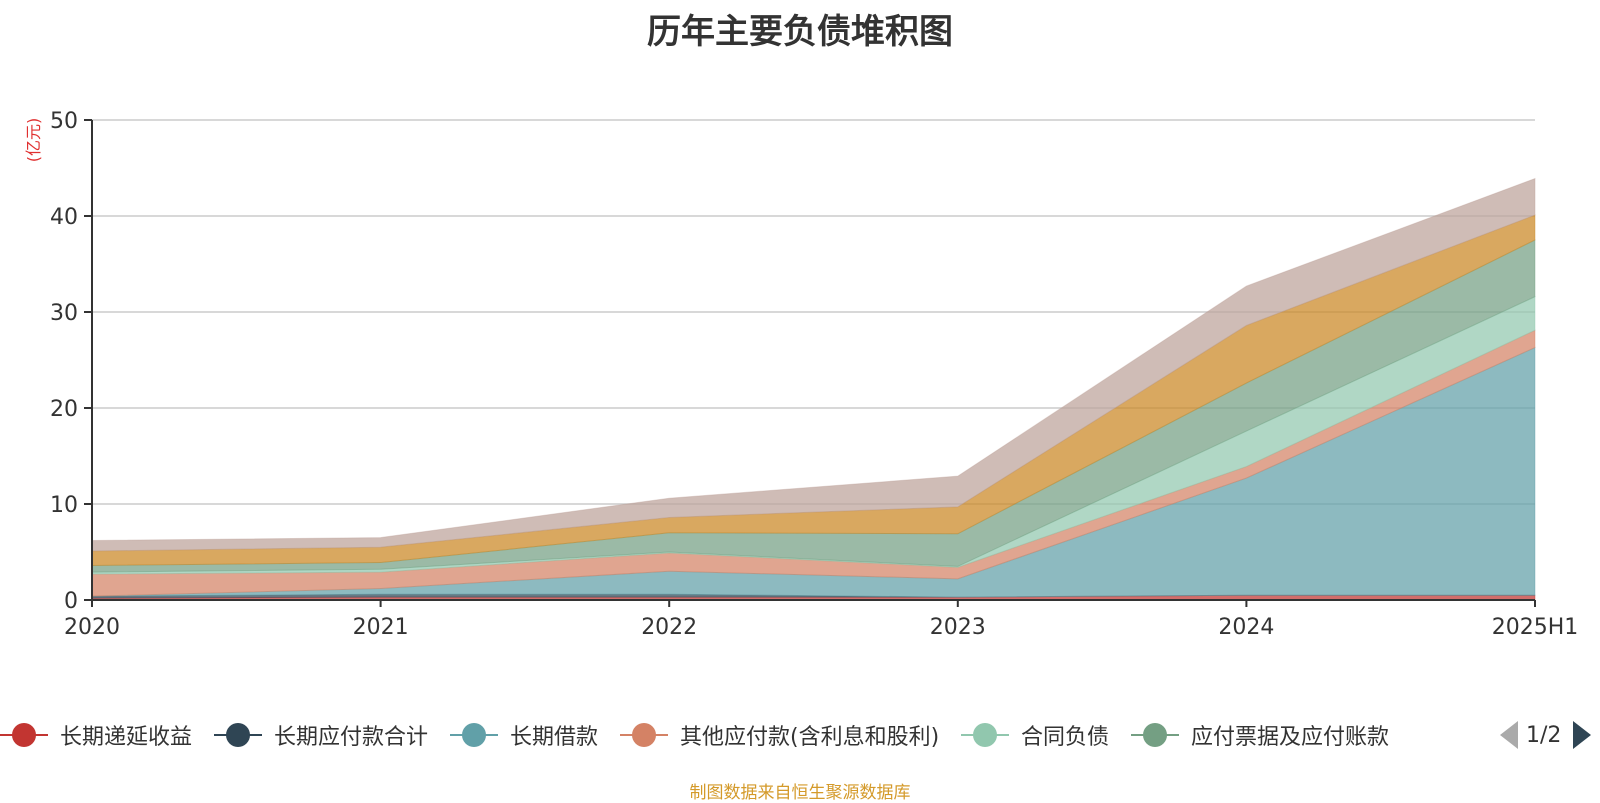  Describe the element at coordinates (800, 793) in the screenshot. I see `data-source-footer: 制图数据来自恒生聚源数据库` at that location.